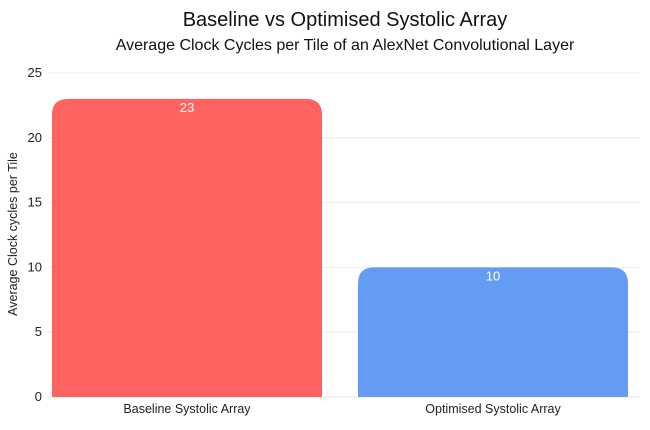  I want to click on y-tick-label: 15, so click(35, 202).